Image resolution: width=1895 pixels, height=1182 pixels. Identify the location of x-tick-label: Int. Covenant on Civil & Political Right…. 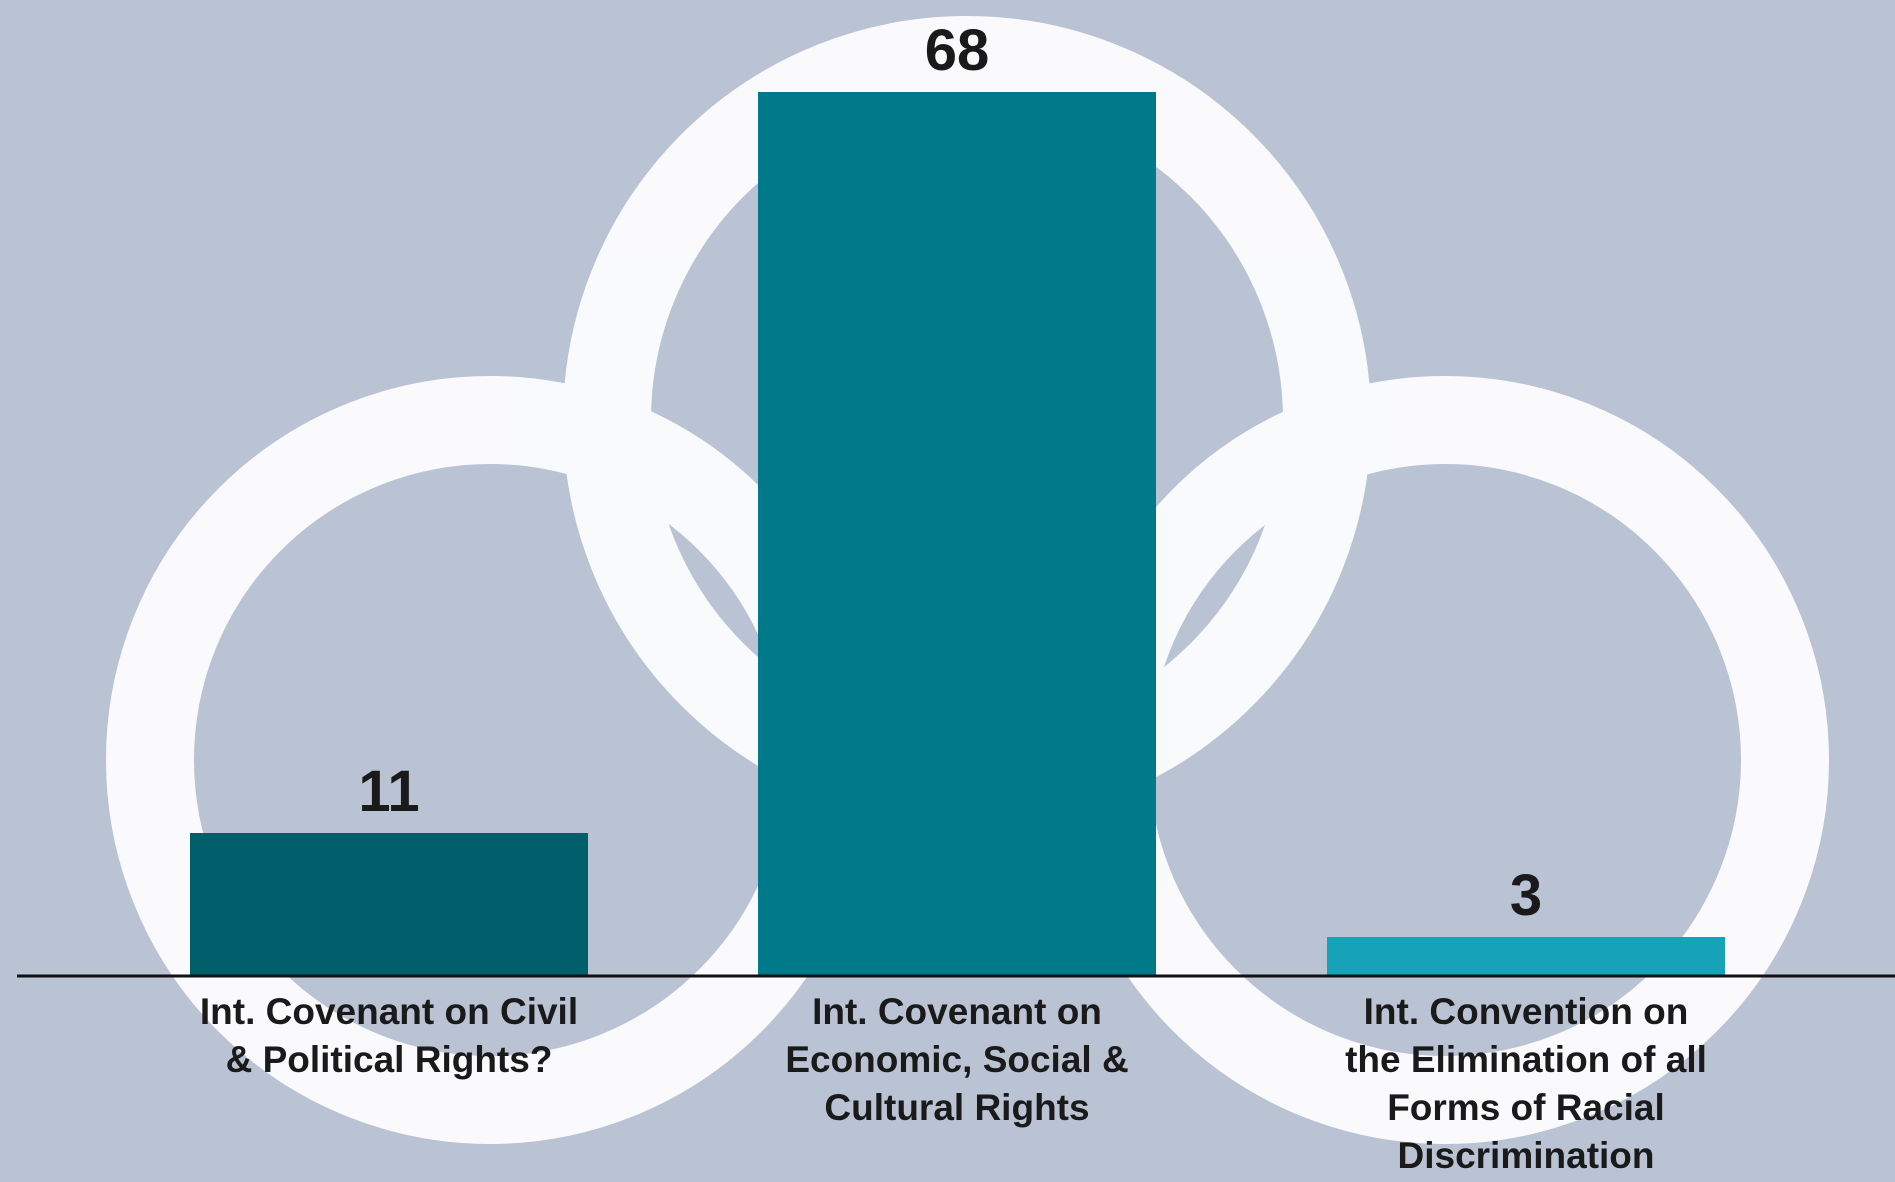
(389, 1035).